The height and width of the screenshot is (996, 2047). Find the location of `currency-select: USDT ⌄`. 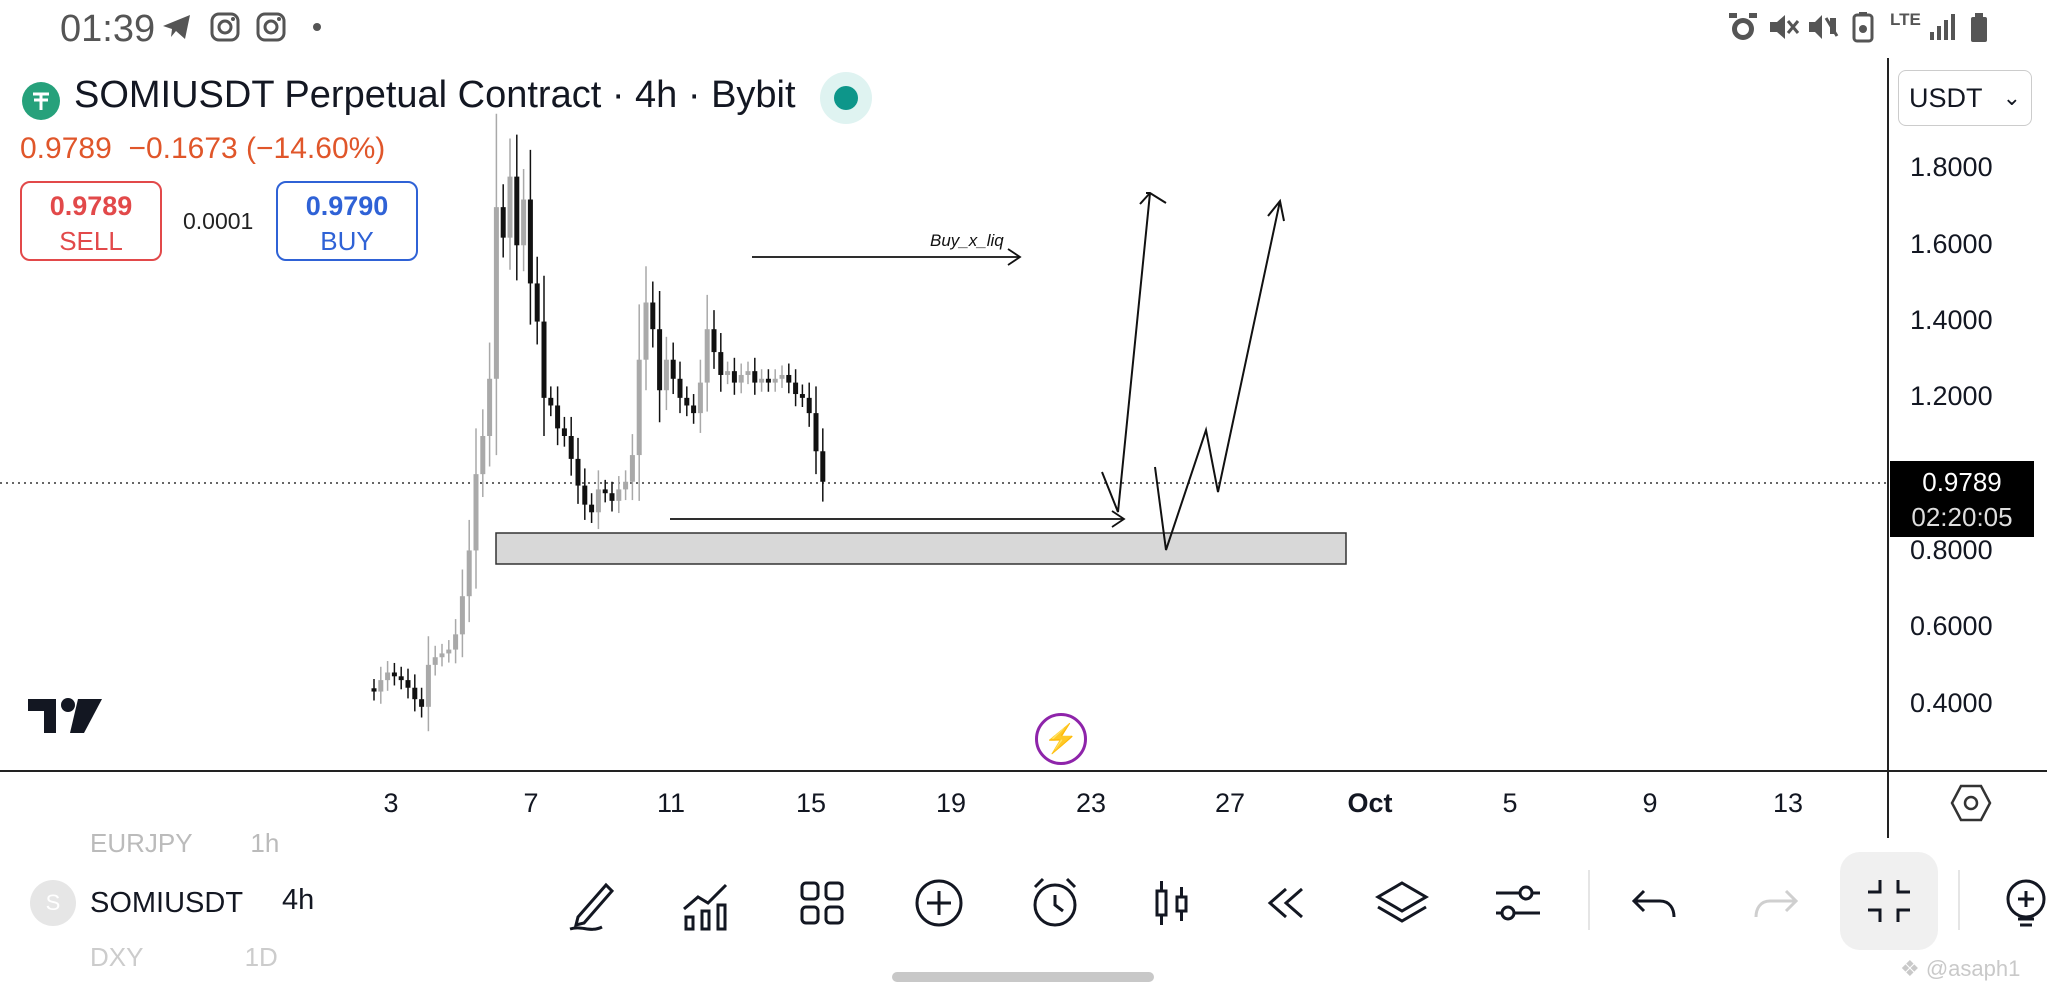

currency-select: USDT ⌄ is located at coordinates (1965, 98).